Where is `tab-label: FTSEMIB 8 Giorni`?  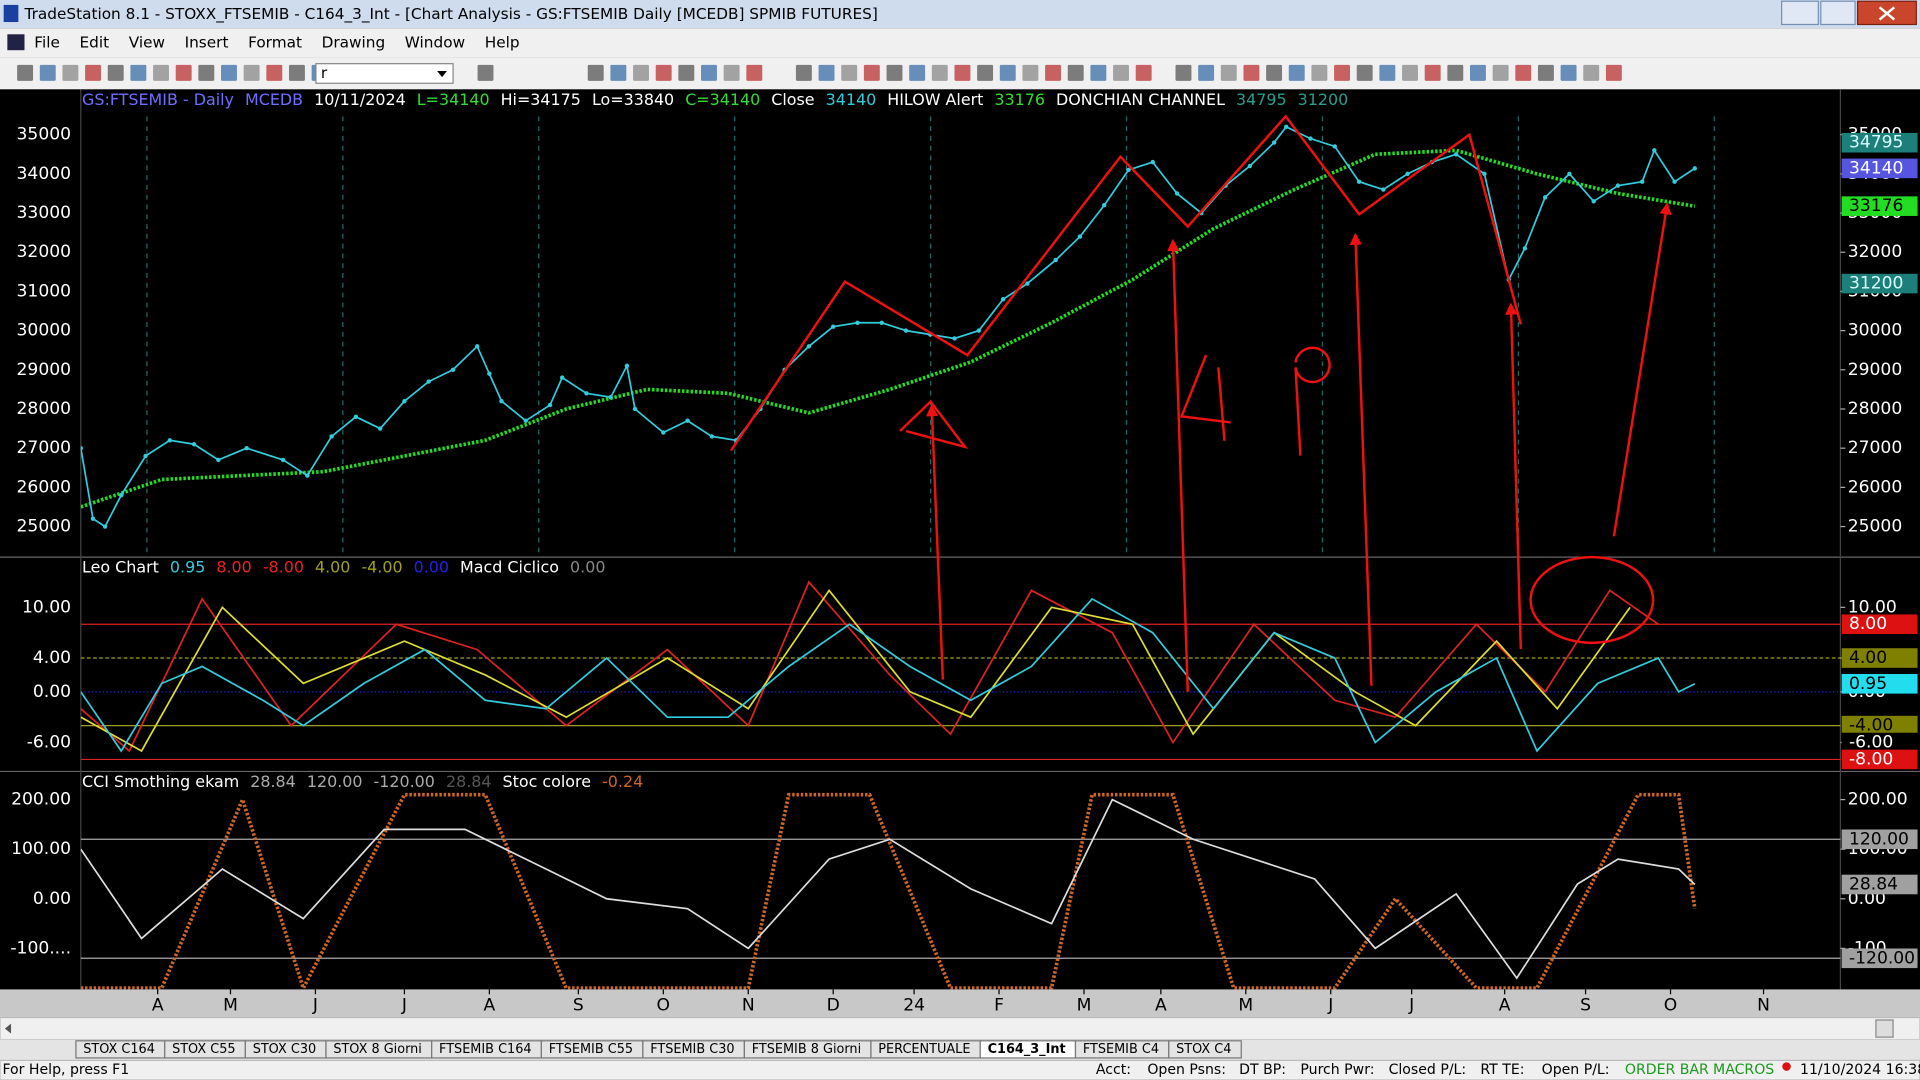 tab-label: FTSEMIB 8 Giorni is located at coordinates (806, 1049).